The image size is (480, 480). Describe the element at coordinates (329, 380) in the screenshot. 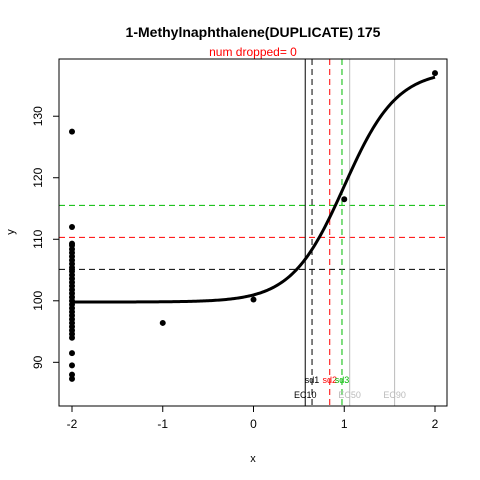

I see `vline-label-sd2: sd2` at that location.